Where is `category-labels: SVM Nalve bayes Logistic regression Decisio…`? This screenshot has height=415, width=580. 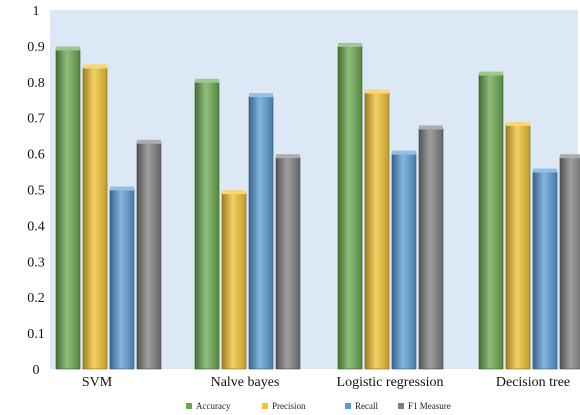 category-labels: SVM Nalve bayes Logistic regression Decisio… is located at coordinates (326, 382).